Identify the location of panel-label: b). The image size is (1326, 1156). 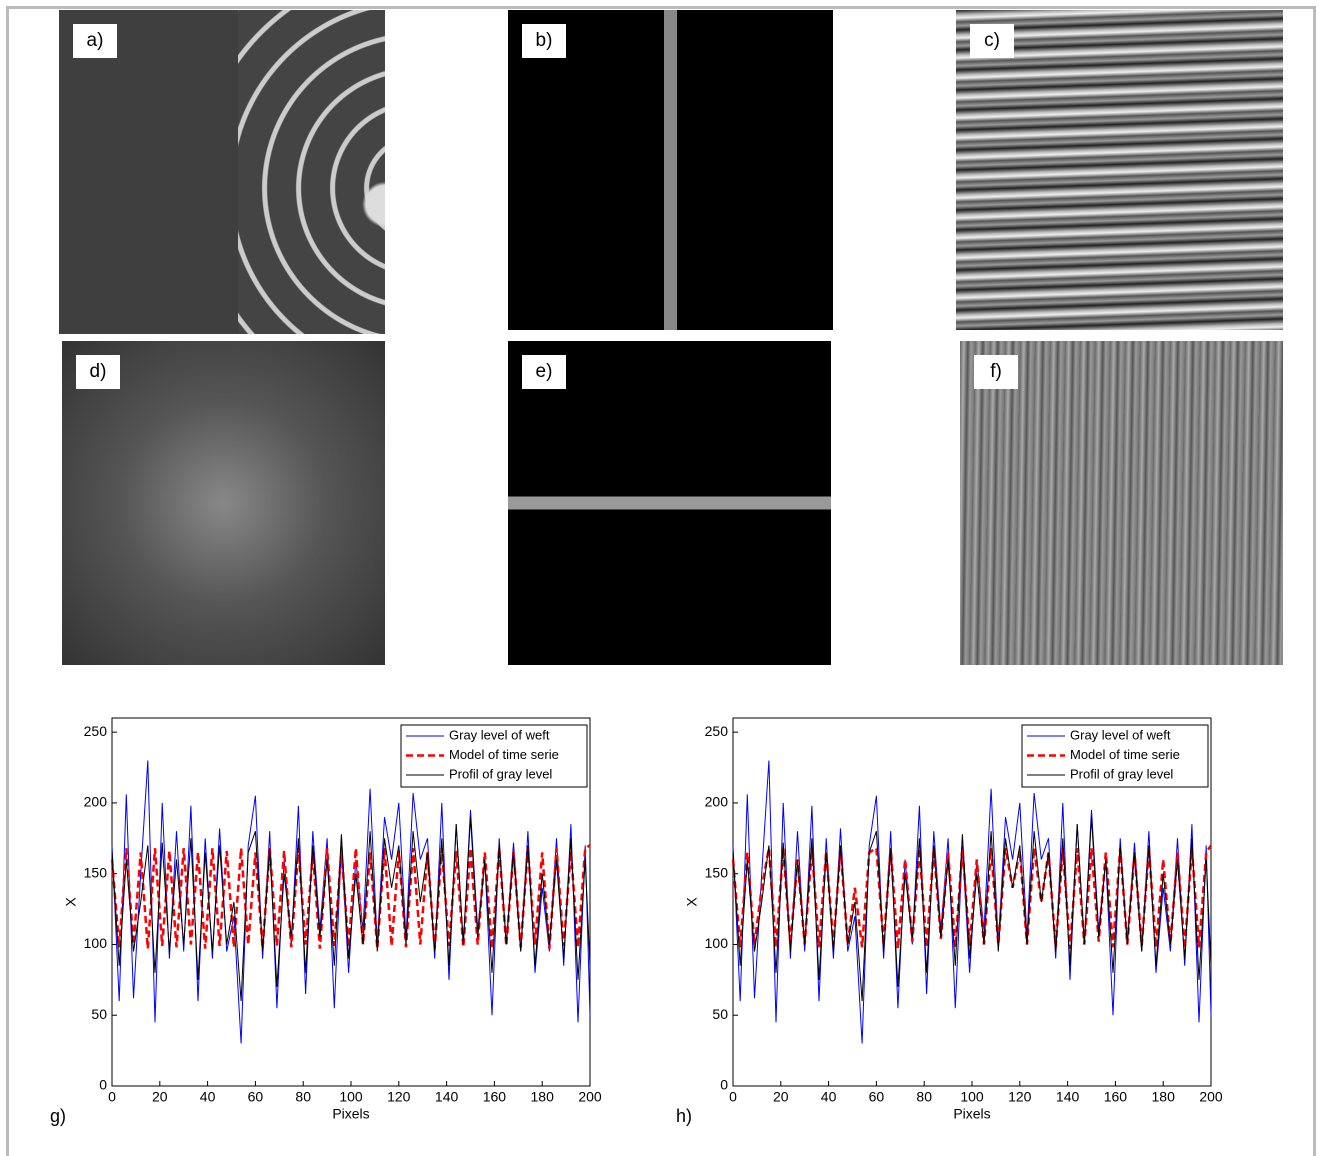
(544, 41).